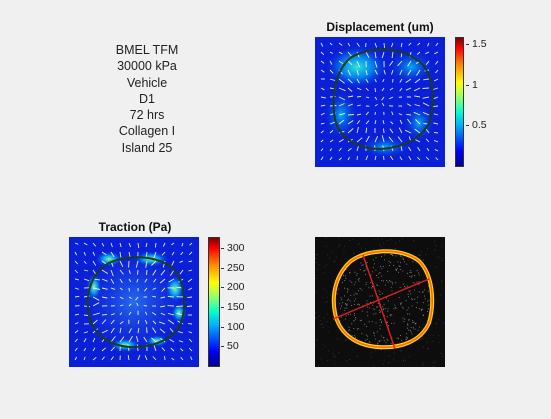  What do you see at coordinates (147, 147) in the screenshot?
I see `info-line: Island 25` at bounding box center [147, 147].